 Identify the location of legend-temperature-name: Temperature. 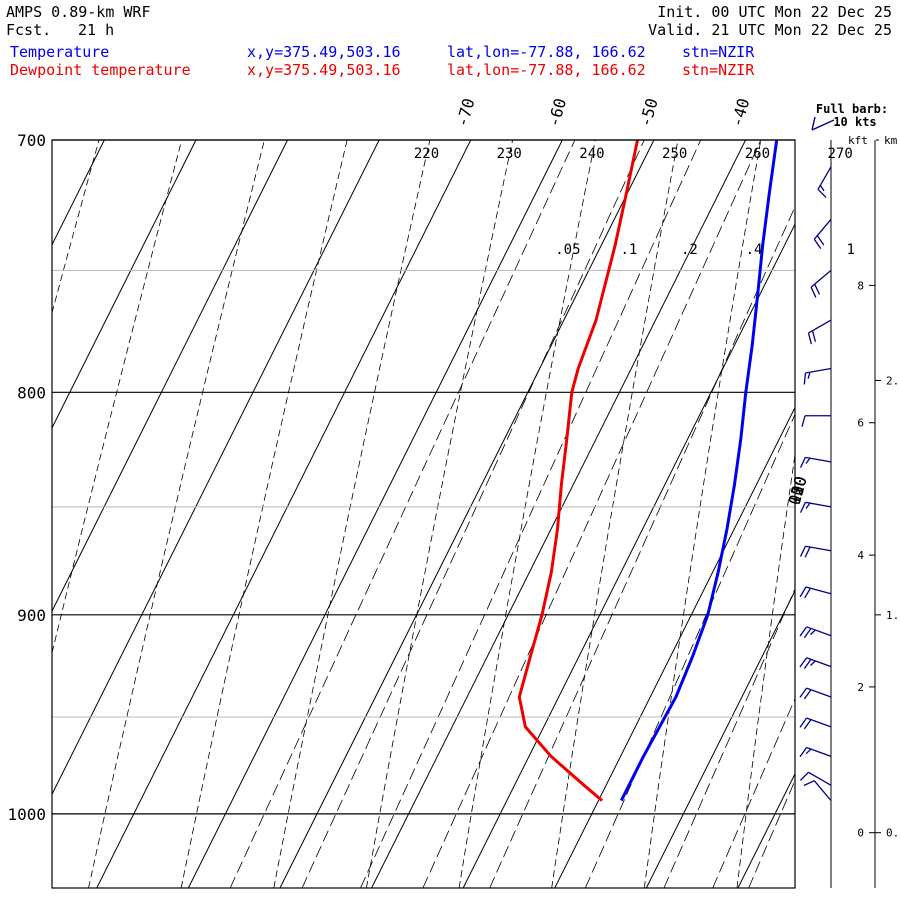
(60, 52).